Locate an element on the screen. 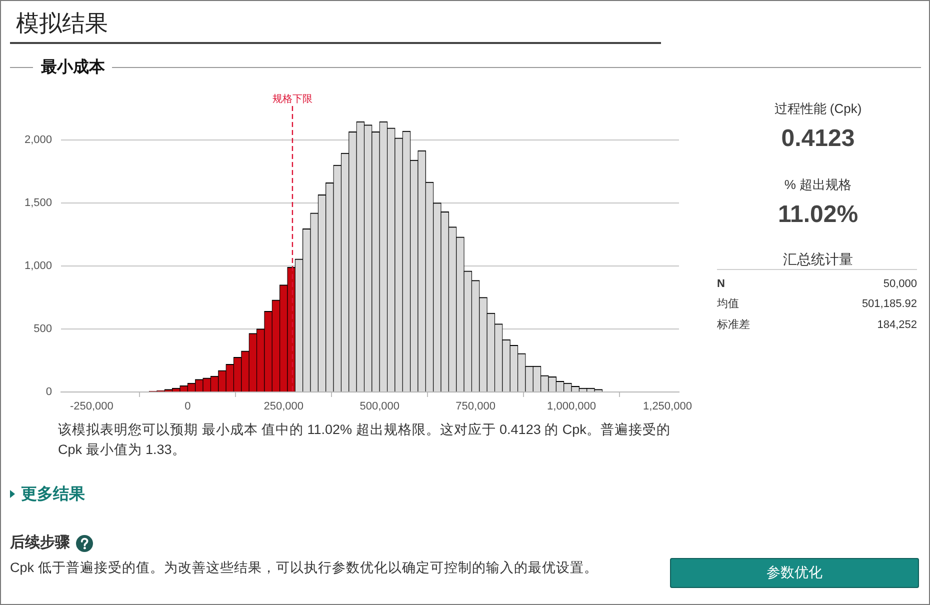 The height and width of the screenshot is (605, 930). text: % 超出规格 is located at coordinates (818, 184).